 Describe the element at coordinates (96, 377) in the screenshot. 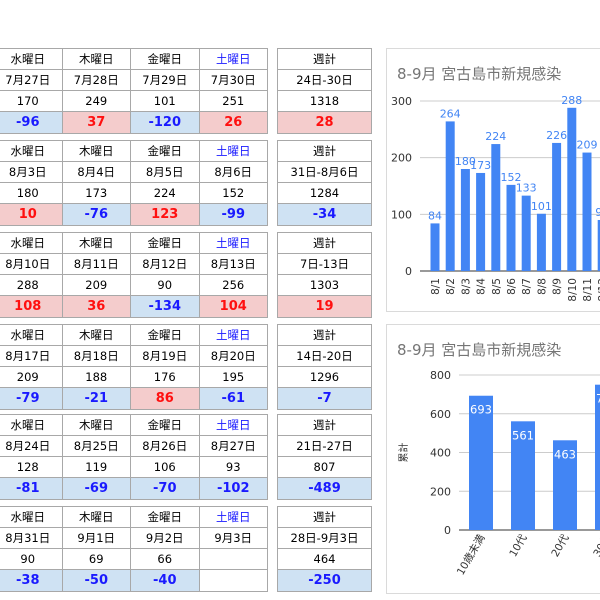

I see `day-count-cell: 188` at that location.